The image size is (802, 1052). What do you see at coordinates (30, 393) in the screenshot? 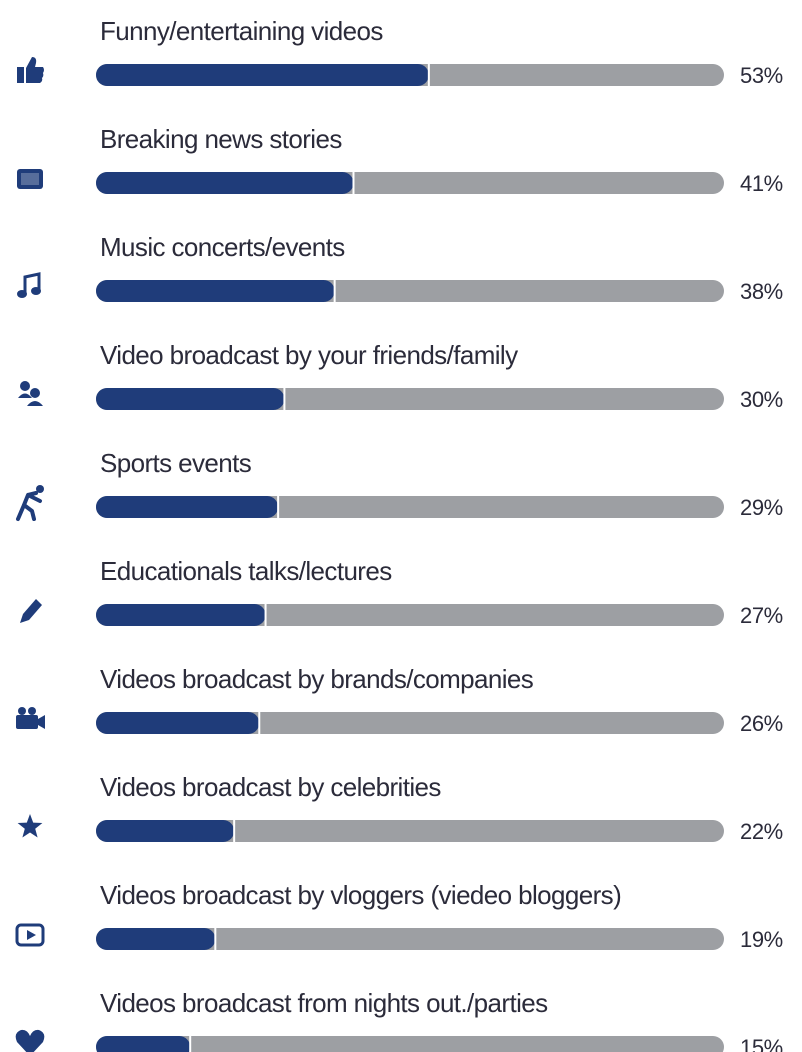
I see `people-icon` at bounding box center [30, 393].